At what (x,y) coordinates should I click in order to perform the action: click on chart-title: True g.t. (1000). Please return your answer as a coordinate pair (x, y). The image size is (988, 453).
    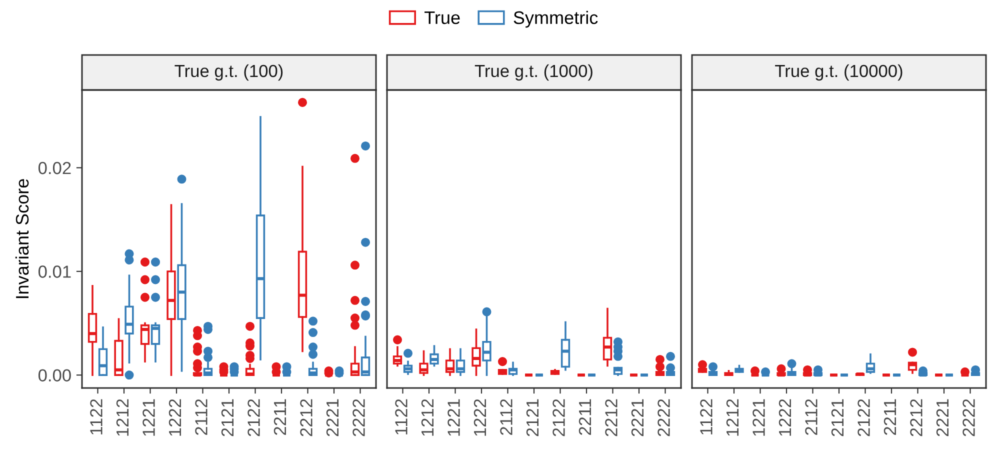
    Looking at the image, I should click on (533, 72).